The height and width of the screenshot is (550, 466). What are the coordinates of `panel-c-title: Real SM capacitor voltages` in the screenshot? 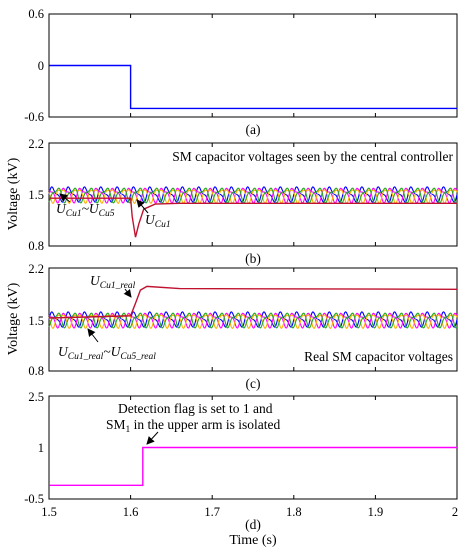 It's located at (378, 356).